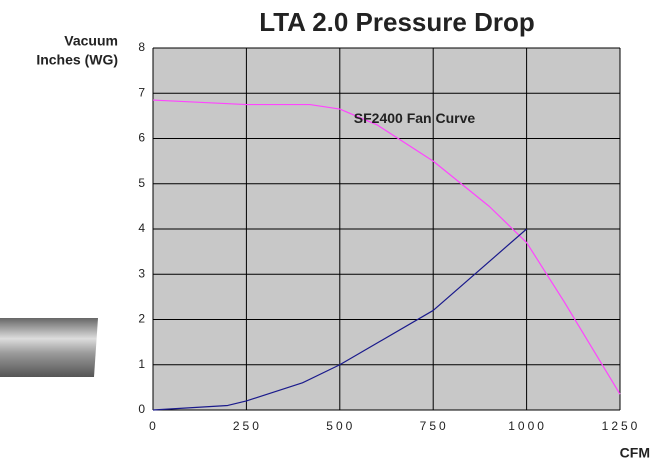 This screenshot has width=659, height=466. I want to click on x-tick-label: 1250, so click(621, 426).